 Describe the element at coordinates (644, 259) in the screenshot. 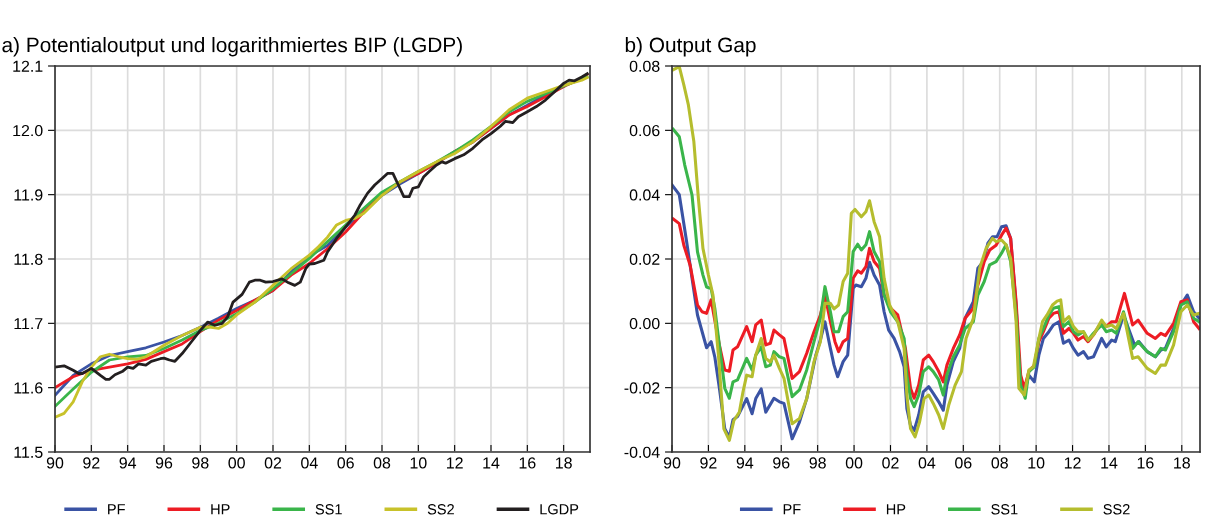

I see `y-tick-label: 0.02` at that location.